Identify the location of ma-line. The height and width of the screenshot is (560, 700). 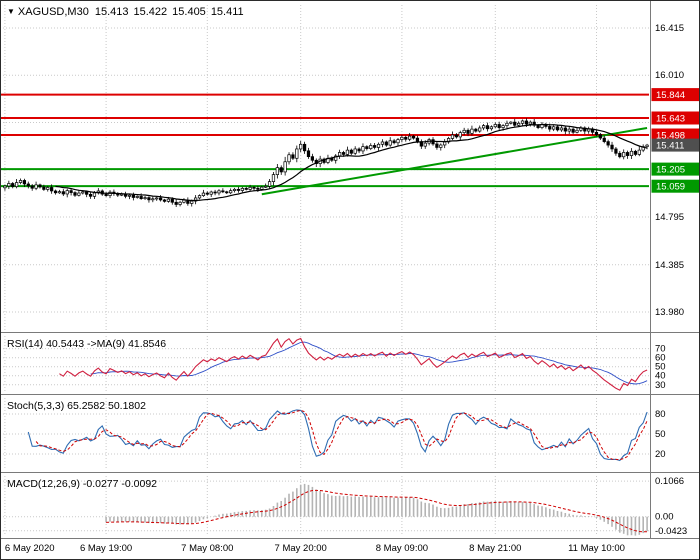
(351, 162).